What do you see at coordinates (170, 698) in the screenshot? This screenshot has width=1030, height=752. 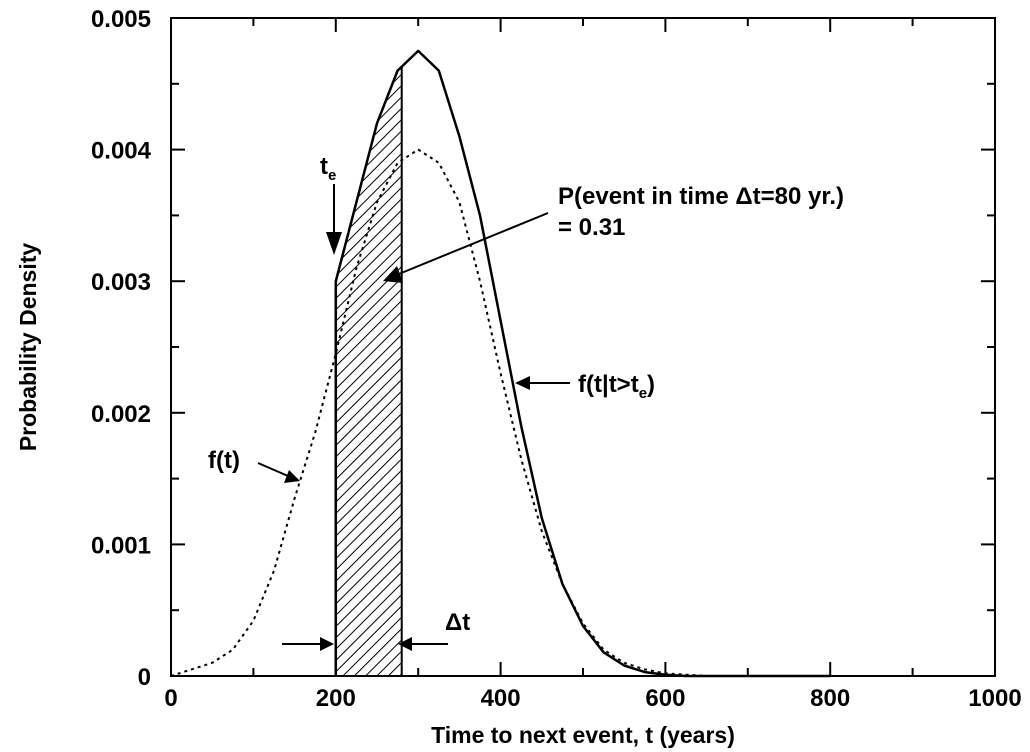 I see `x-tick-label: 0` at bounding box center [170, 698].